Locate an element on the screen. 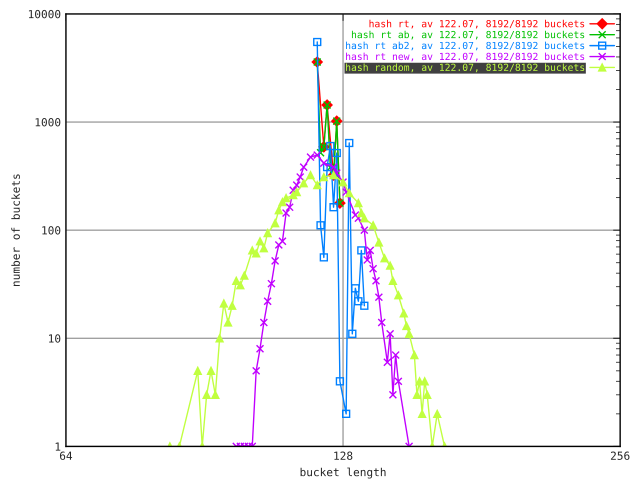 The image size is (640, 480). x-tick-label: 256 is located at coordinates (620, 456).